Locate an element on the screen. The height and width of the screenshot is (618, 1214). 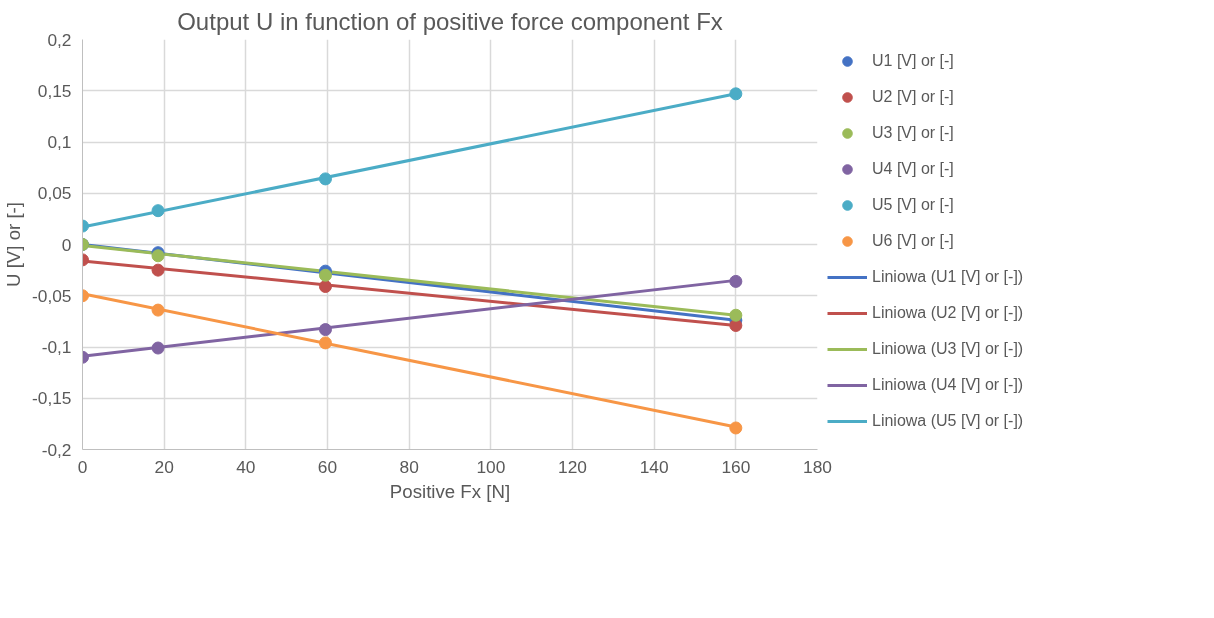
y-tick-label: 0,15 is located at coordinates (54, 90).